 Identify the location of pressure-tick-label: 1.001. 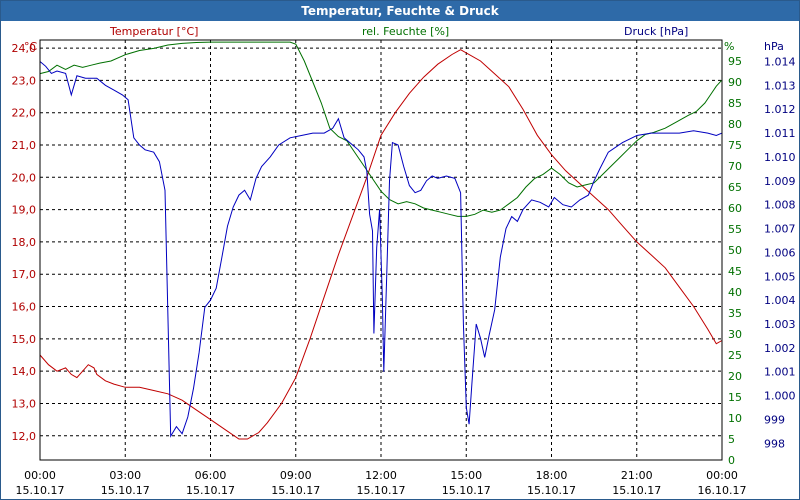
(780, 372).